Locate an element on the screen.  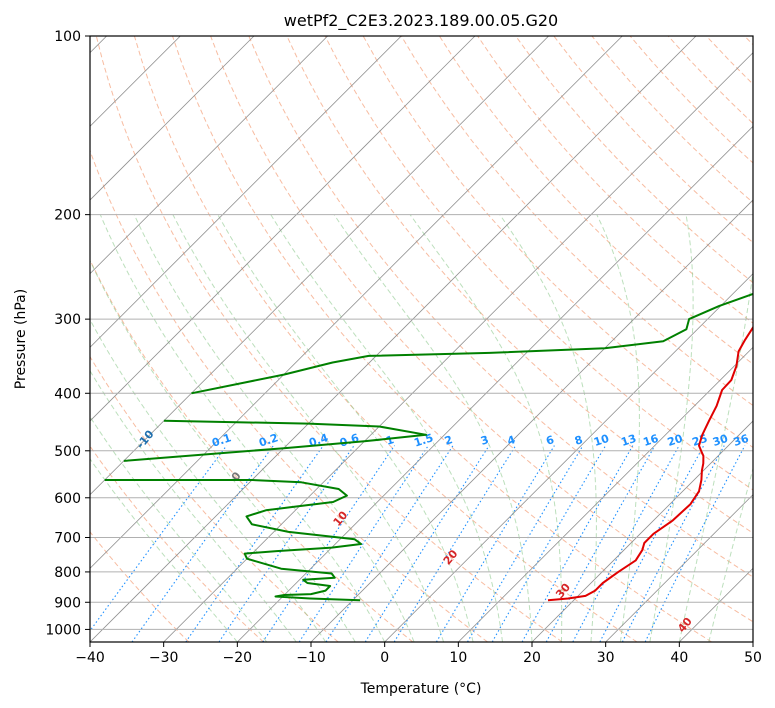
y-tick-label: 700 is located at coordinates (67, 539).